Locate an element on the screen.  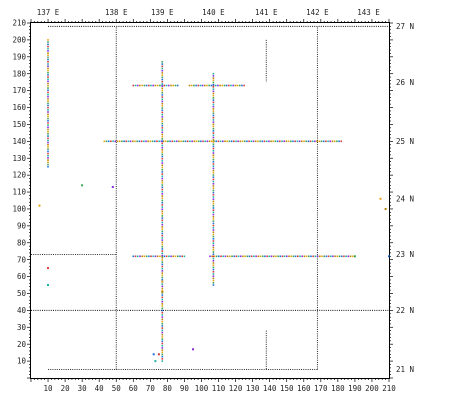
x-tick-label: 200 is located at coordinates (372, 388).